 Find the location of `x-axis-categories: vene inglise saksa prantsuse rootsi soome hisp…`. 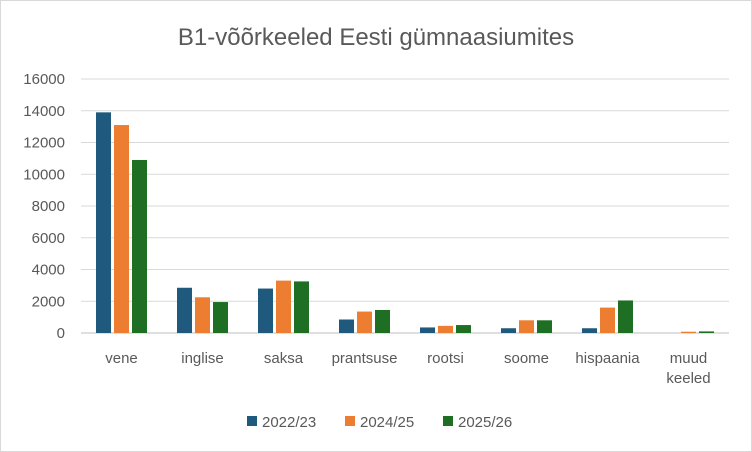

x-axis-categories: vene inglise saksa prantsuse rootsi soome hisp… is located at coordinates (407, 368).